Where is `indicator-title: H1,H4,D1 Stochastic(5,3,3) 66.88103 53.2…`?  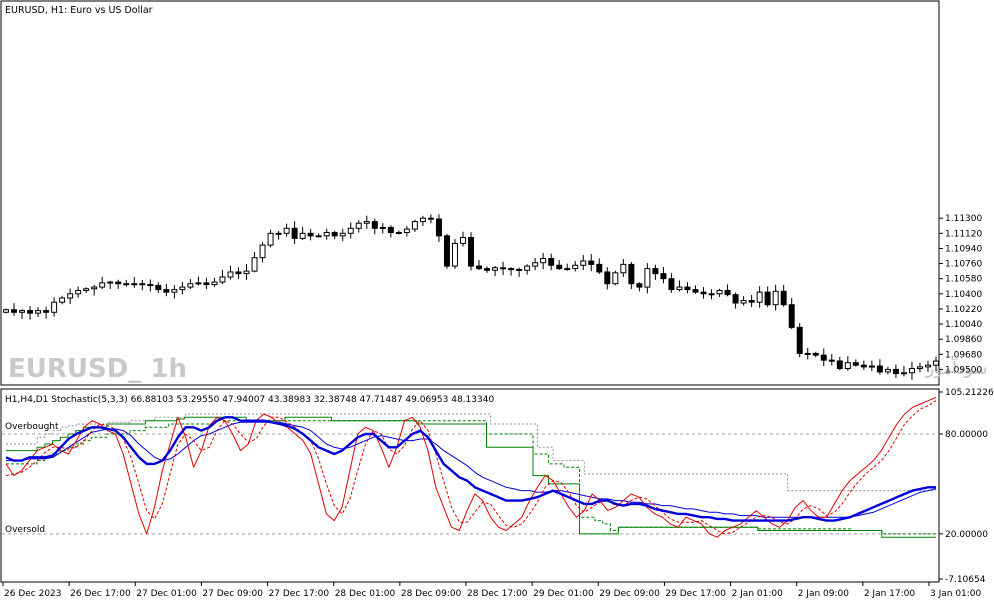 indicator-title: H1,H4,D1 Stochastic(5,3,3) 66.88103 53.2… is located at coordinates (249, 400).